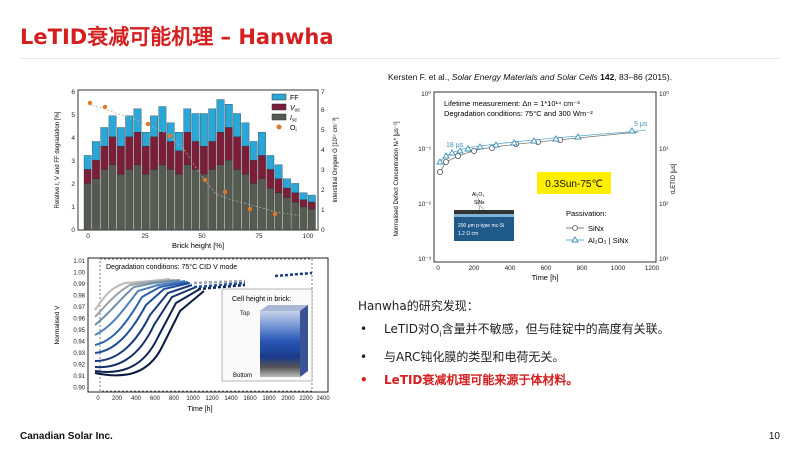  Describe the element at coordinates (294, 98) in the screenshot. I see `legend-ff: FF` at that location.